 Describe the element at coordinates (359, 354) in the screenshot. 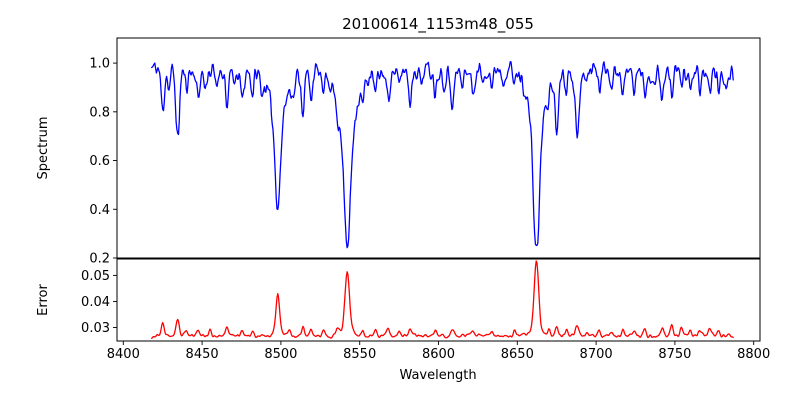

I see `x-tick-label: 8550` at that location.